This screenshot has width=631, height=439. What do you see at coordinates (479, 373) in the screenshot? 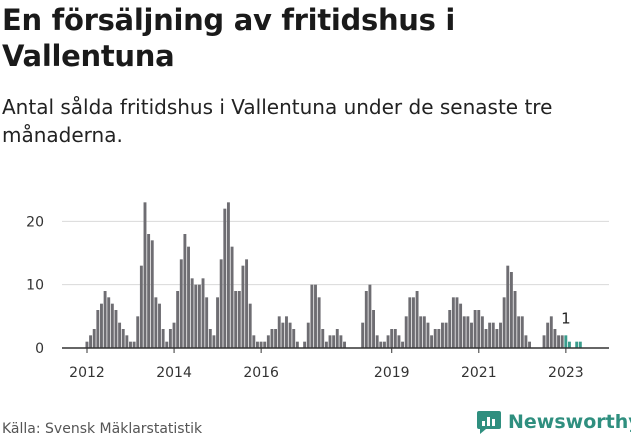
I see `x-tick-label: 2021` at bounding box center [479, 373].